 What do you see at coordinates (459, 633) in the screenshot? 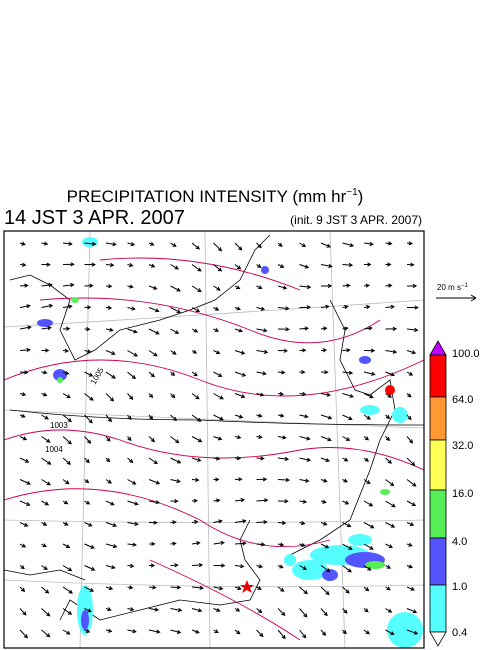
I see `colorbar-label: 0.4` at bounding box center [459, 633].